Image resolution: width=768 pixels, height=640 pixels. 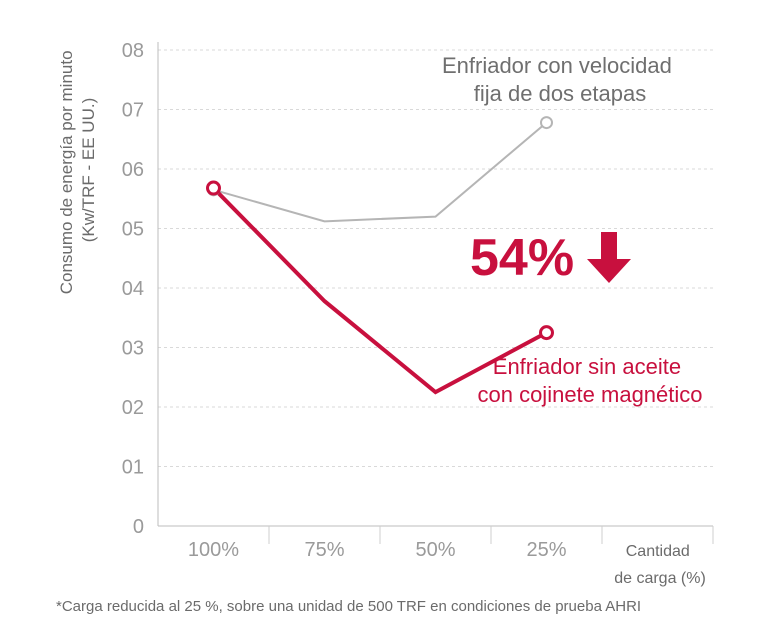 I want to click on x-tick-label: 50%, so click(x=435, y=550).